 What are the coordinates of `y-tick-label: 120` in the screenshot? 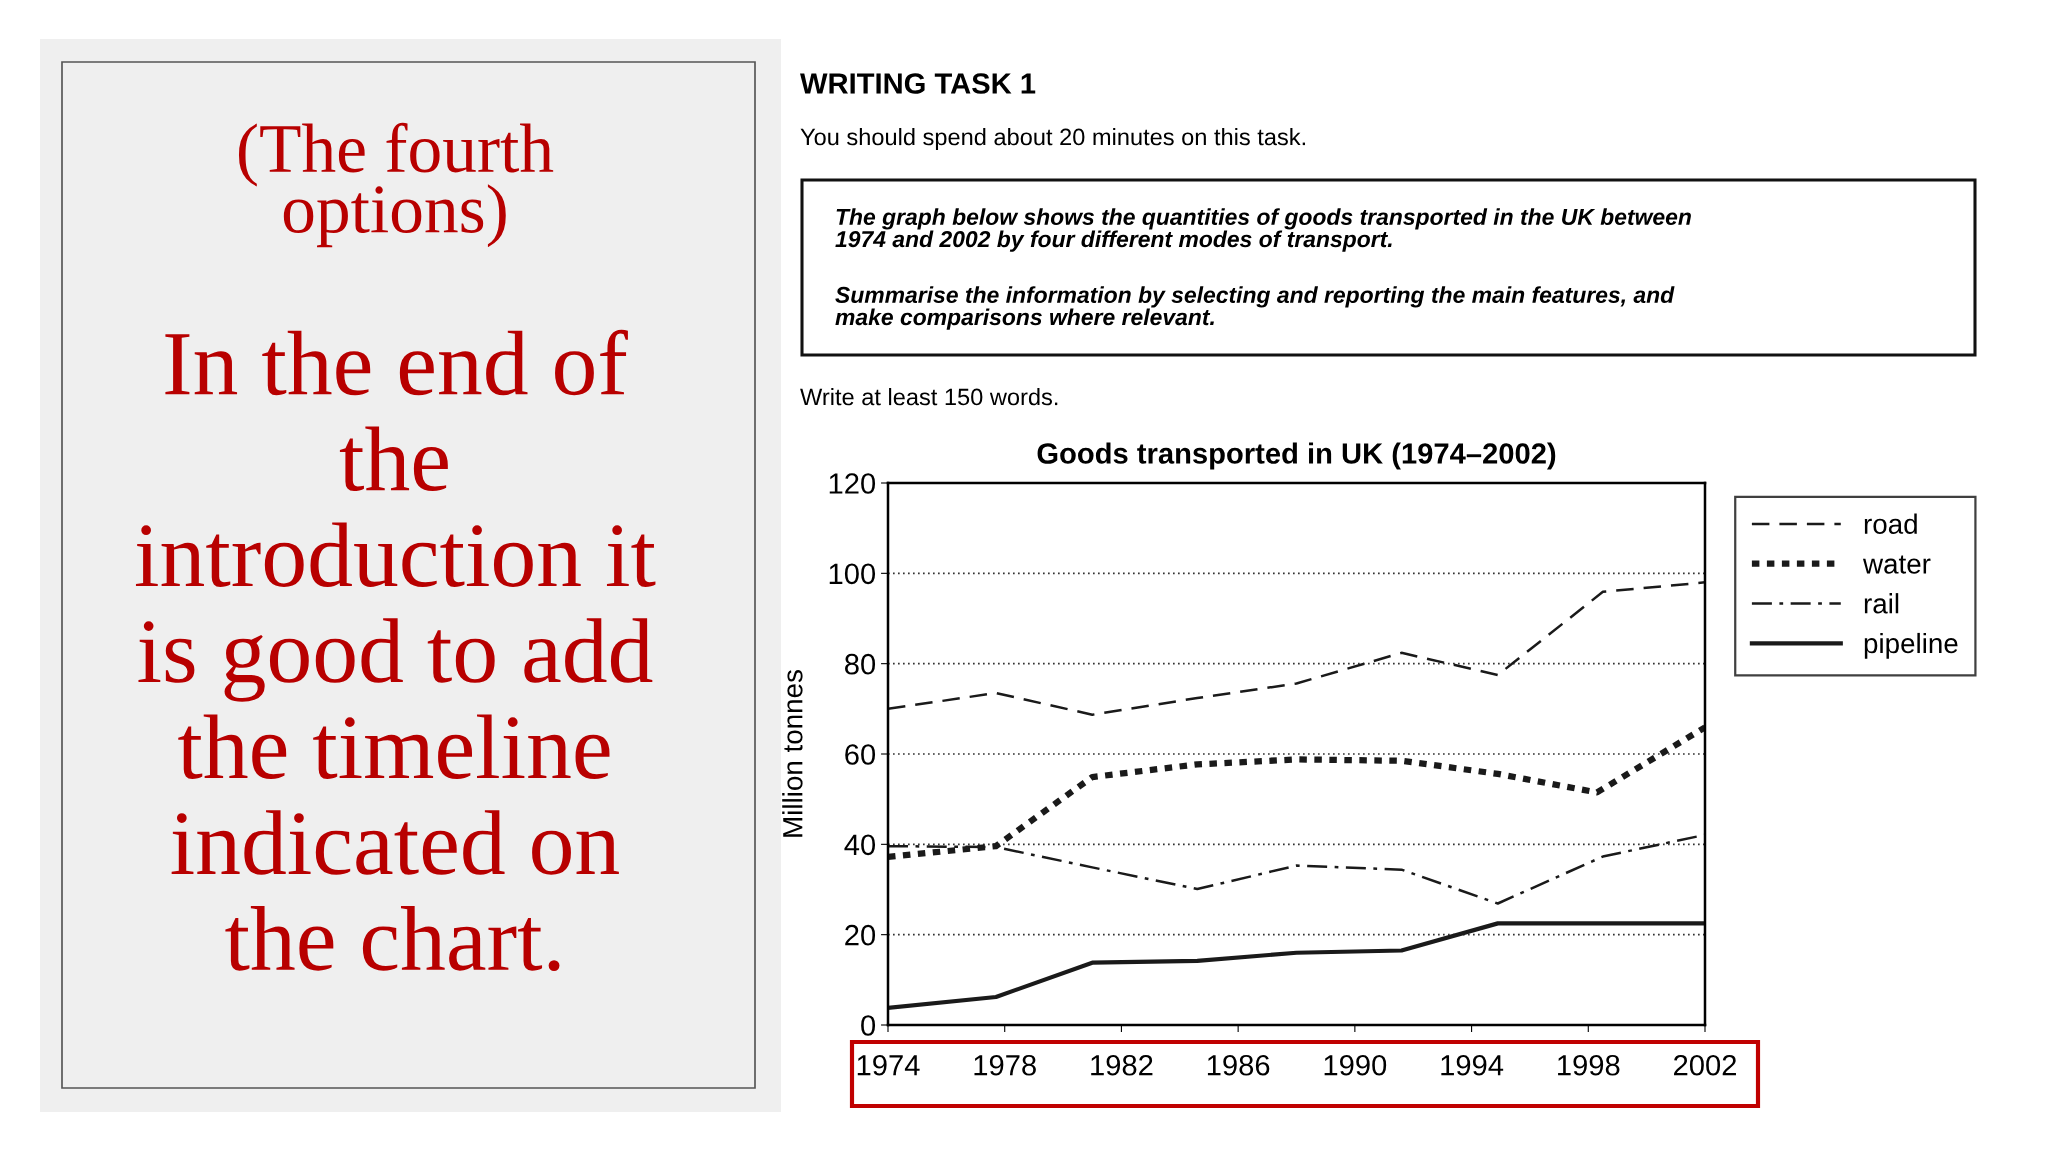 It's located at (852, 483).